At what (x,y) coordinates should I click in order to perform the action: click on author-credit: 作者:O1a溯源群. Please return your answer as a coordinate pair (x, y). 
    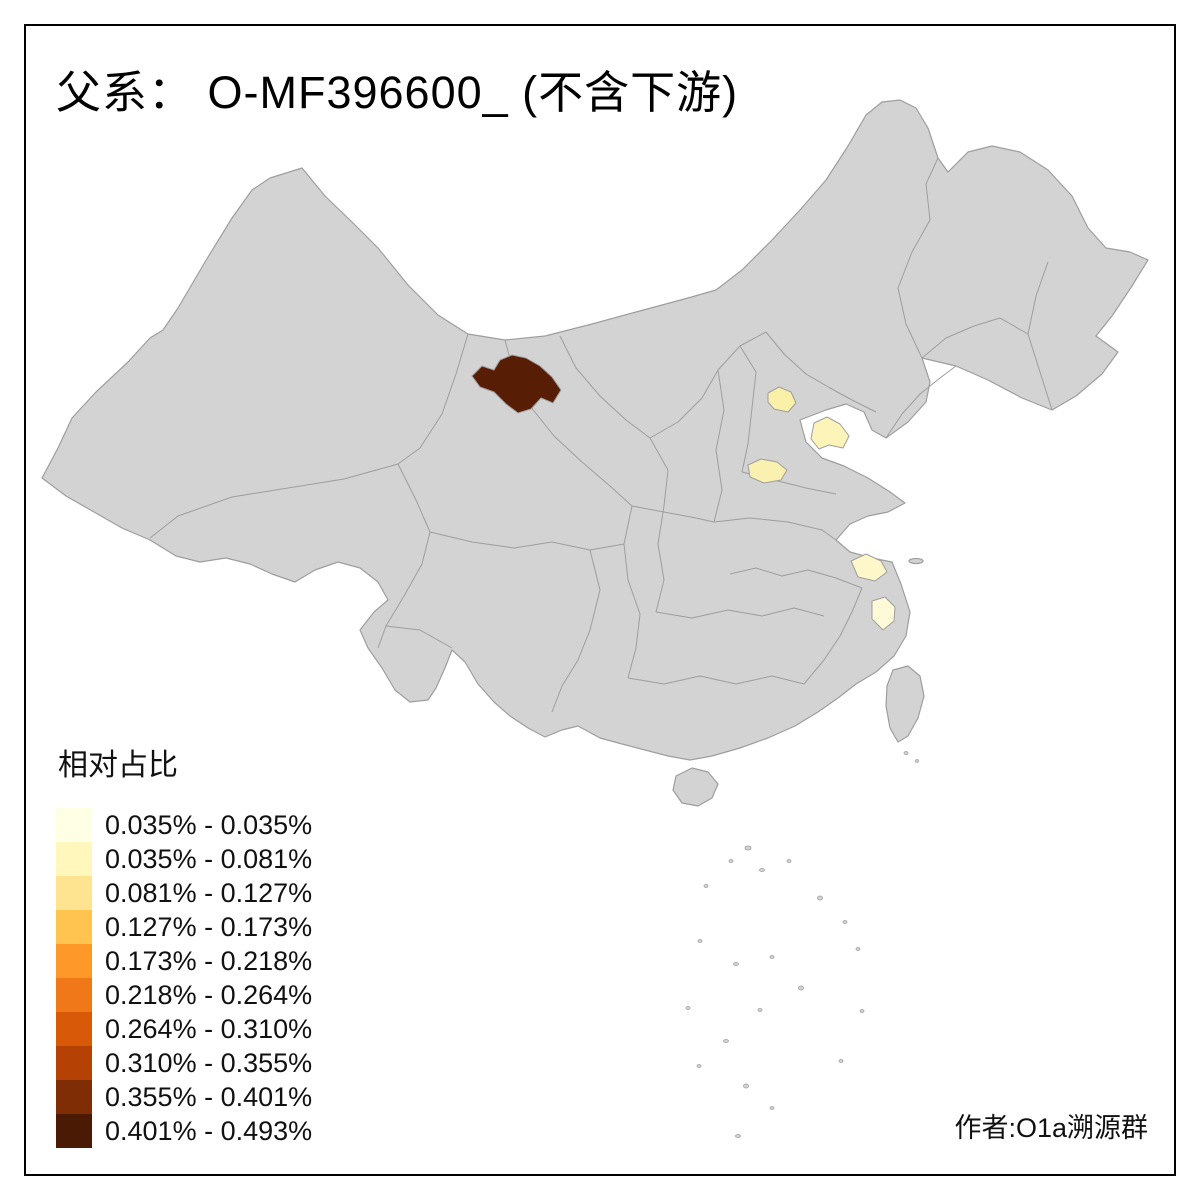
    Looking at the image, I should click on (1051, 1128).